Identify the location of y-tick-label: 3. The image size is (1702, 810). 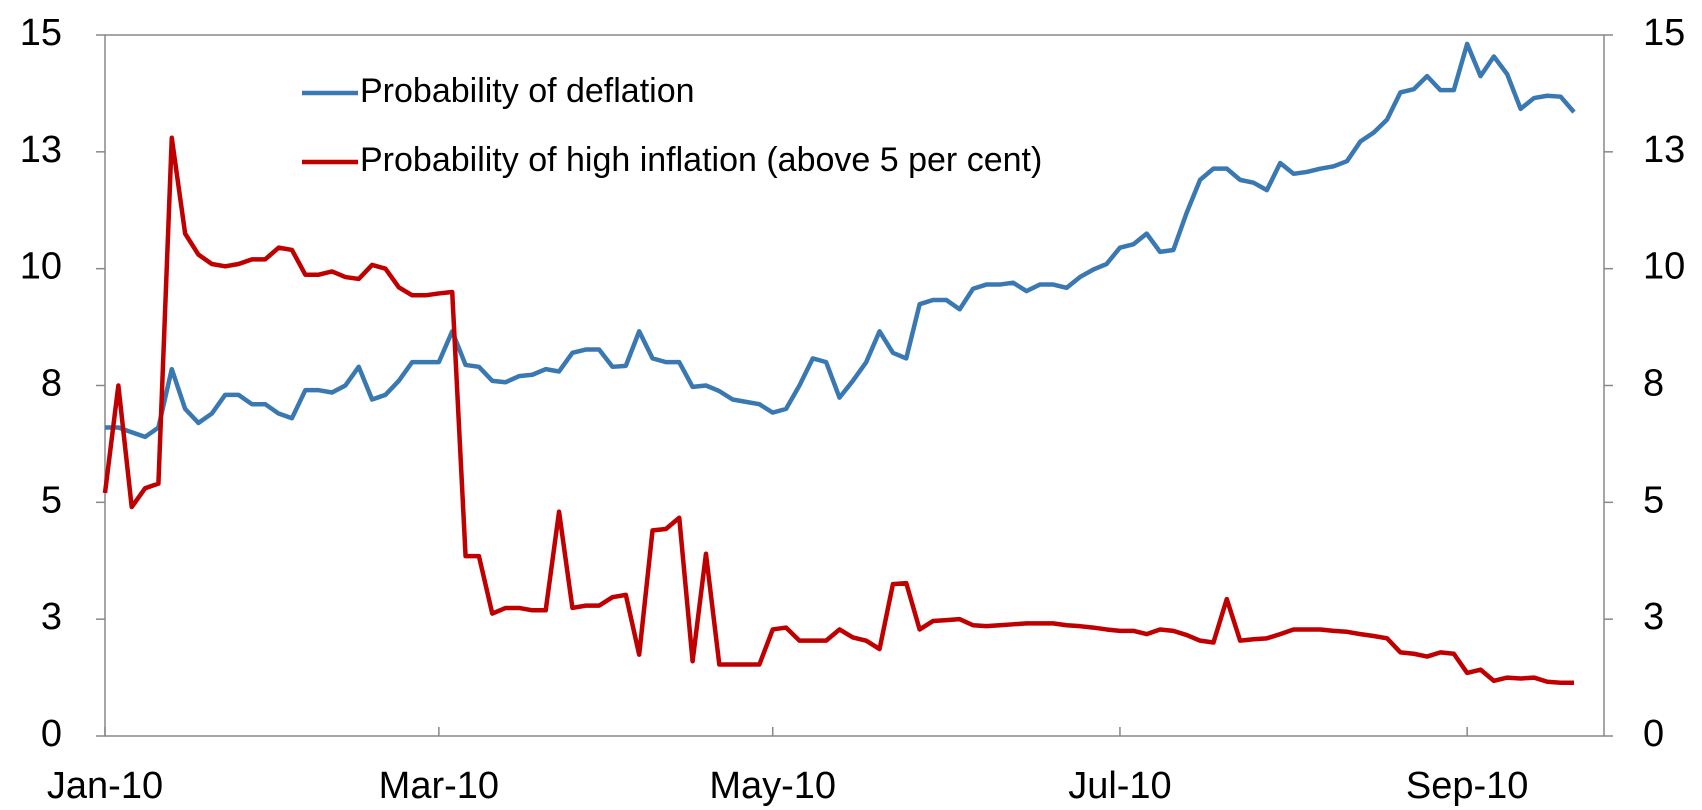
(51, 617).